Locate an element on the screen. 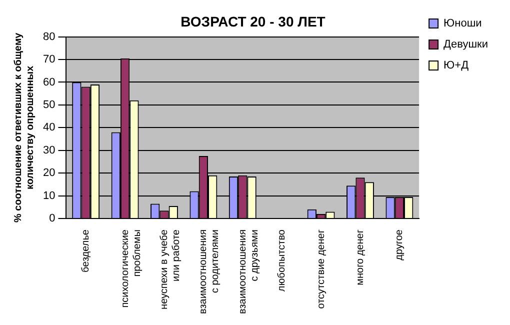 This screenshot has width=510, height=325. y-tick-label: 30 is located at coordinates (49, 150).